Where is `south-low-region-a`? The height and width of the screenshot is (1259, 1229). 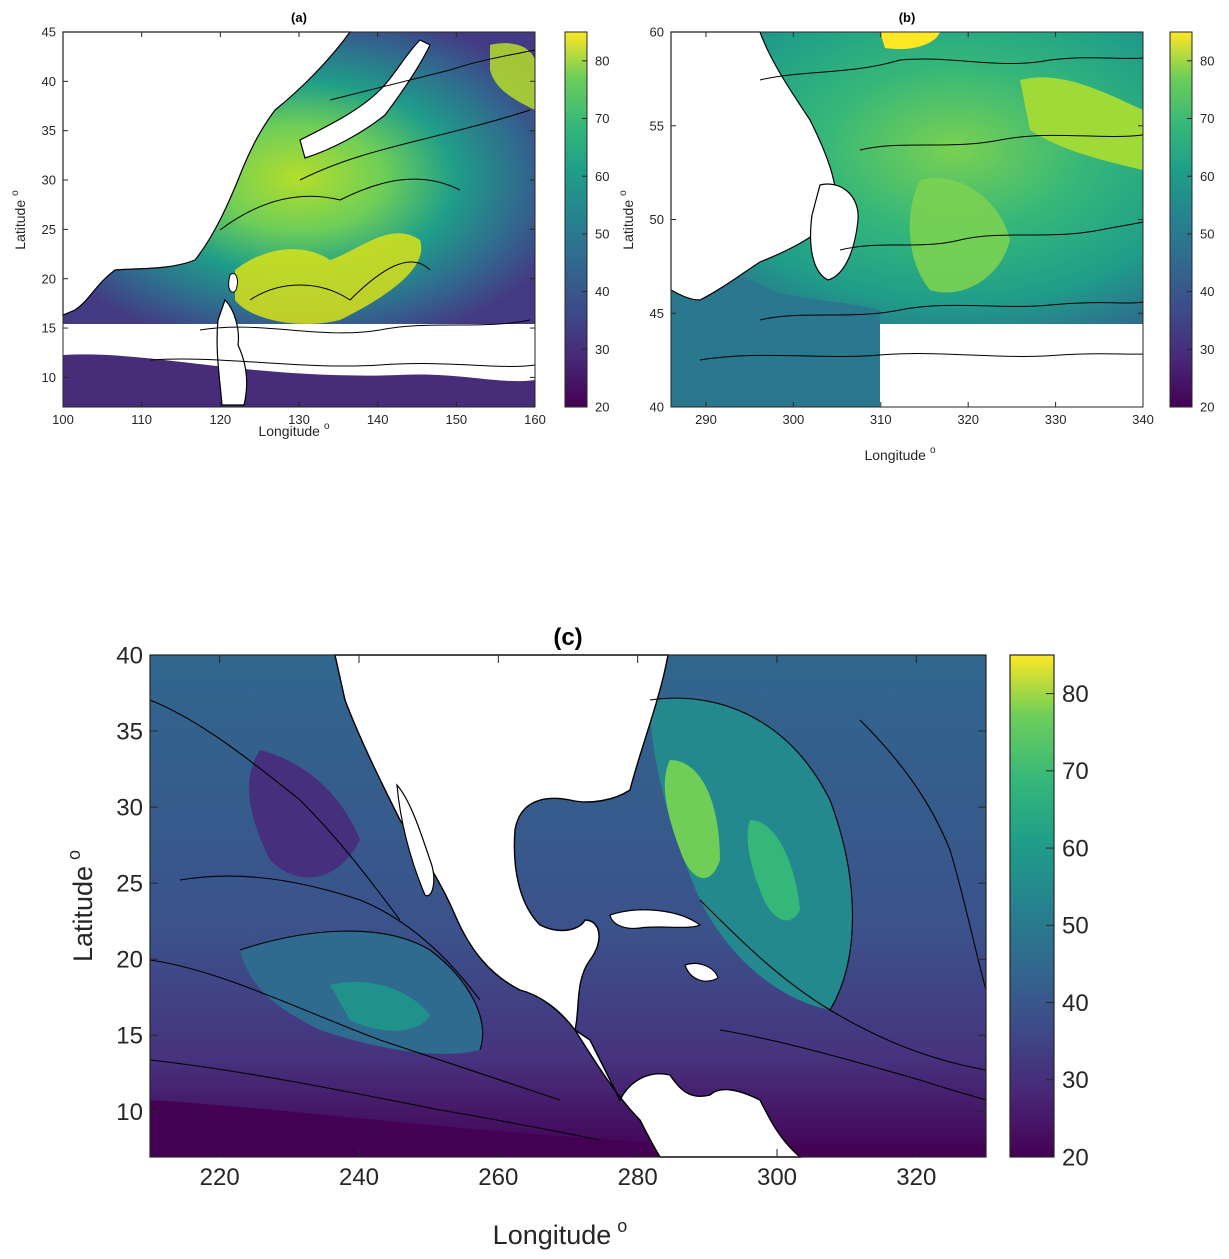 south-low-region-a is located at coordinates (299, 380).